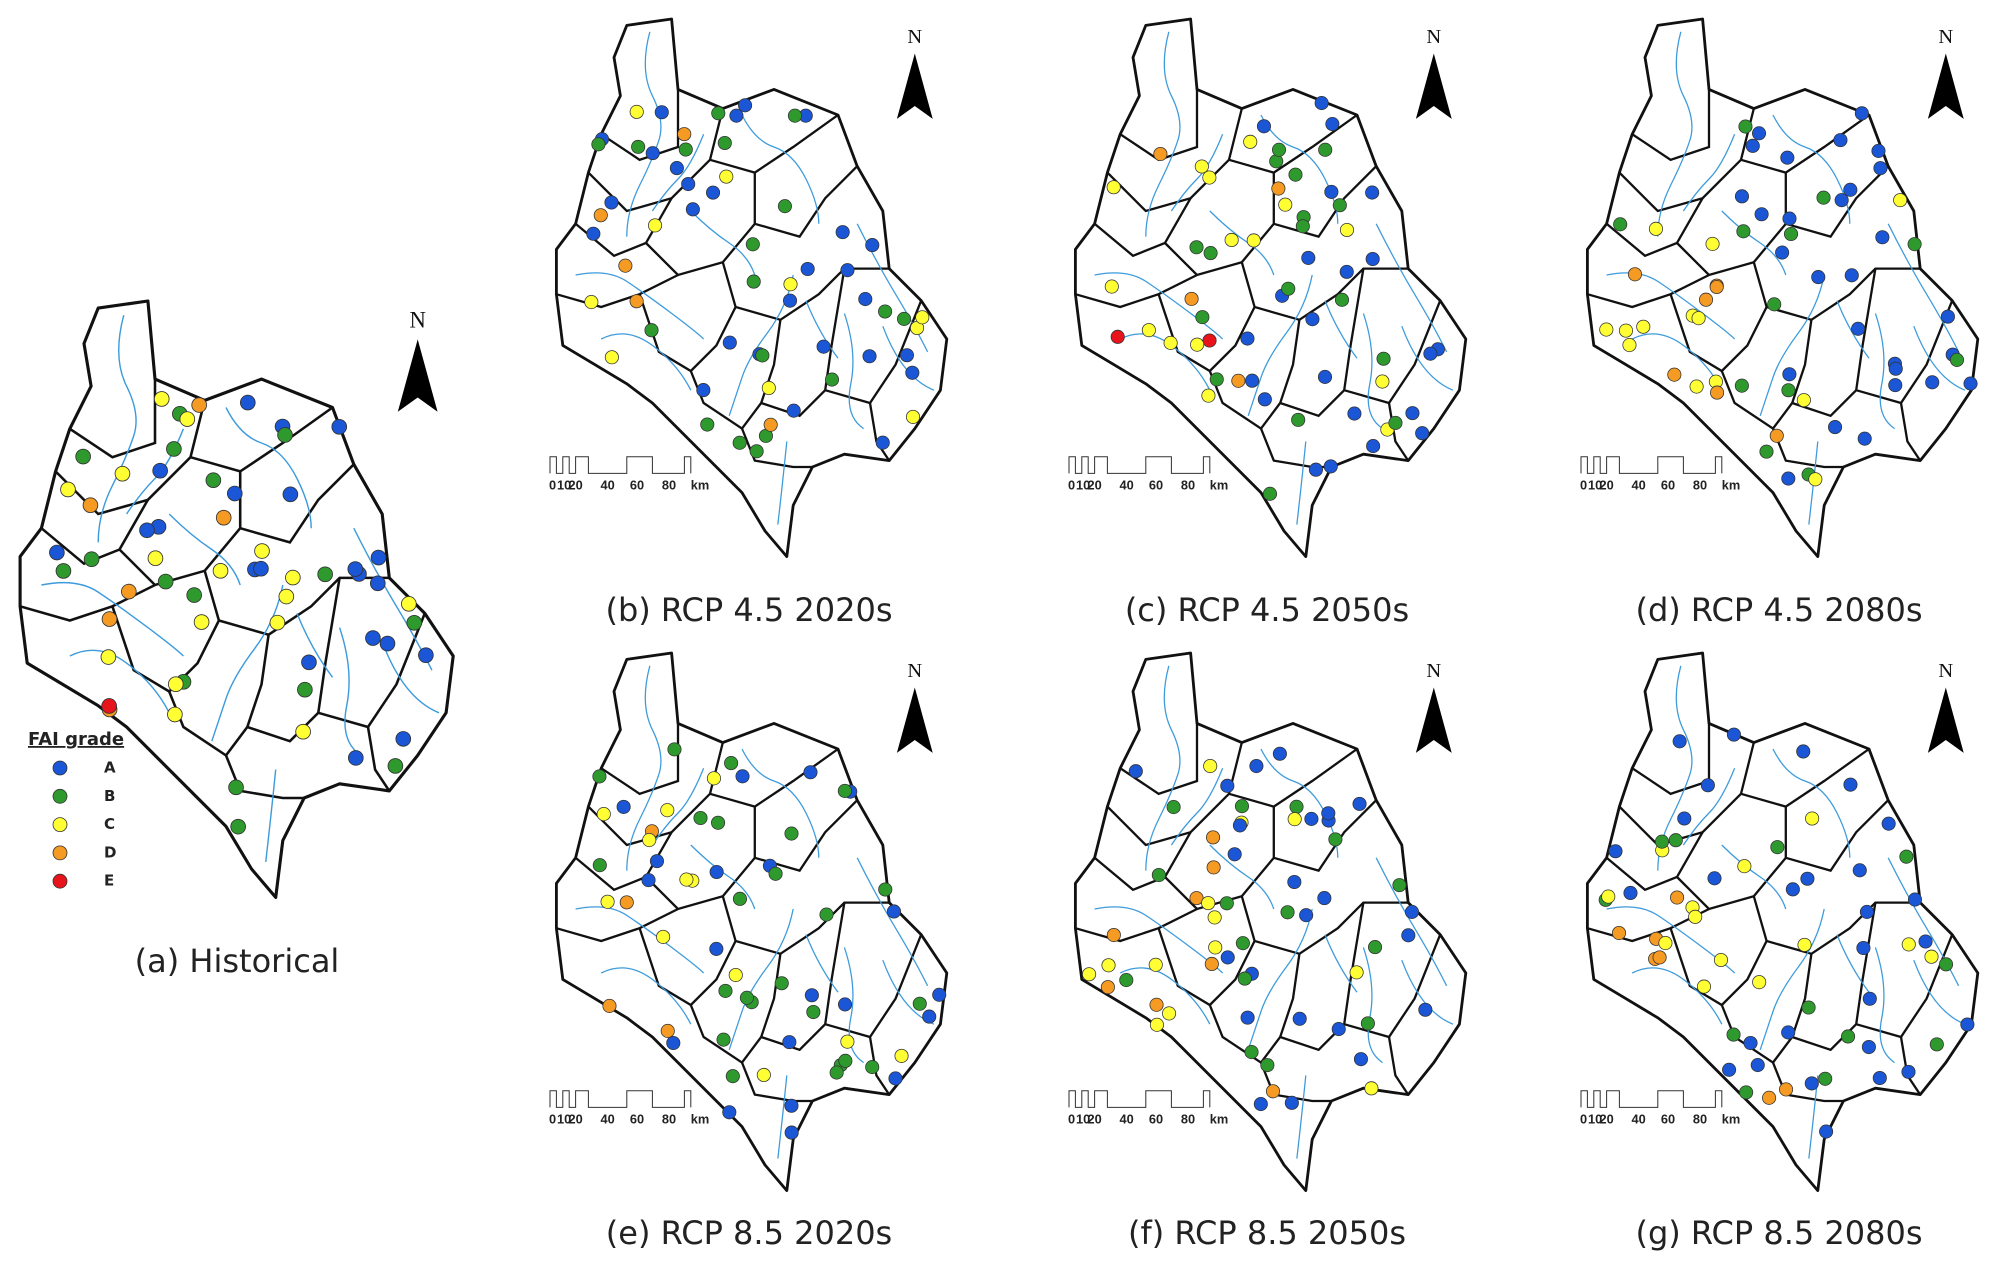 The image size is (2008, 1288). I want to click on scale-label: 80, so click(1188, 485).